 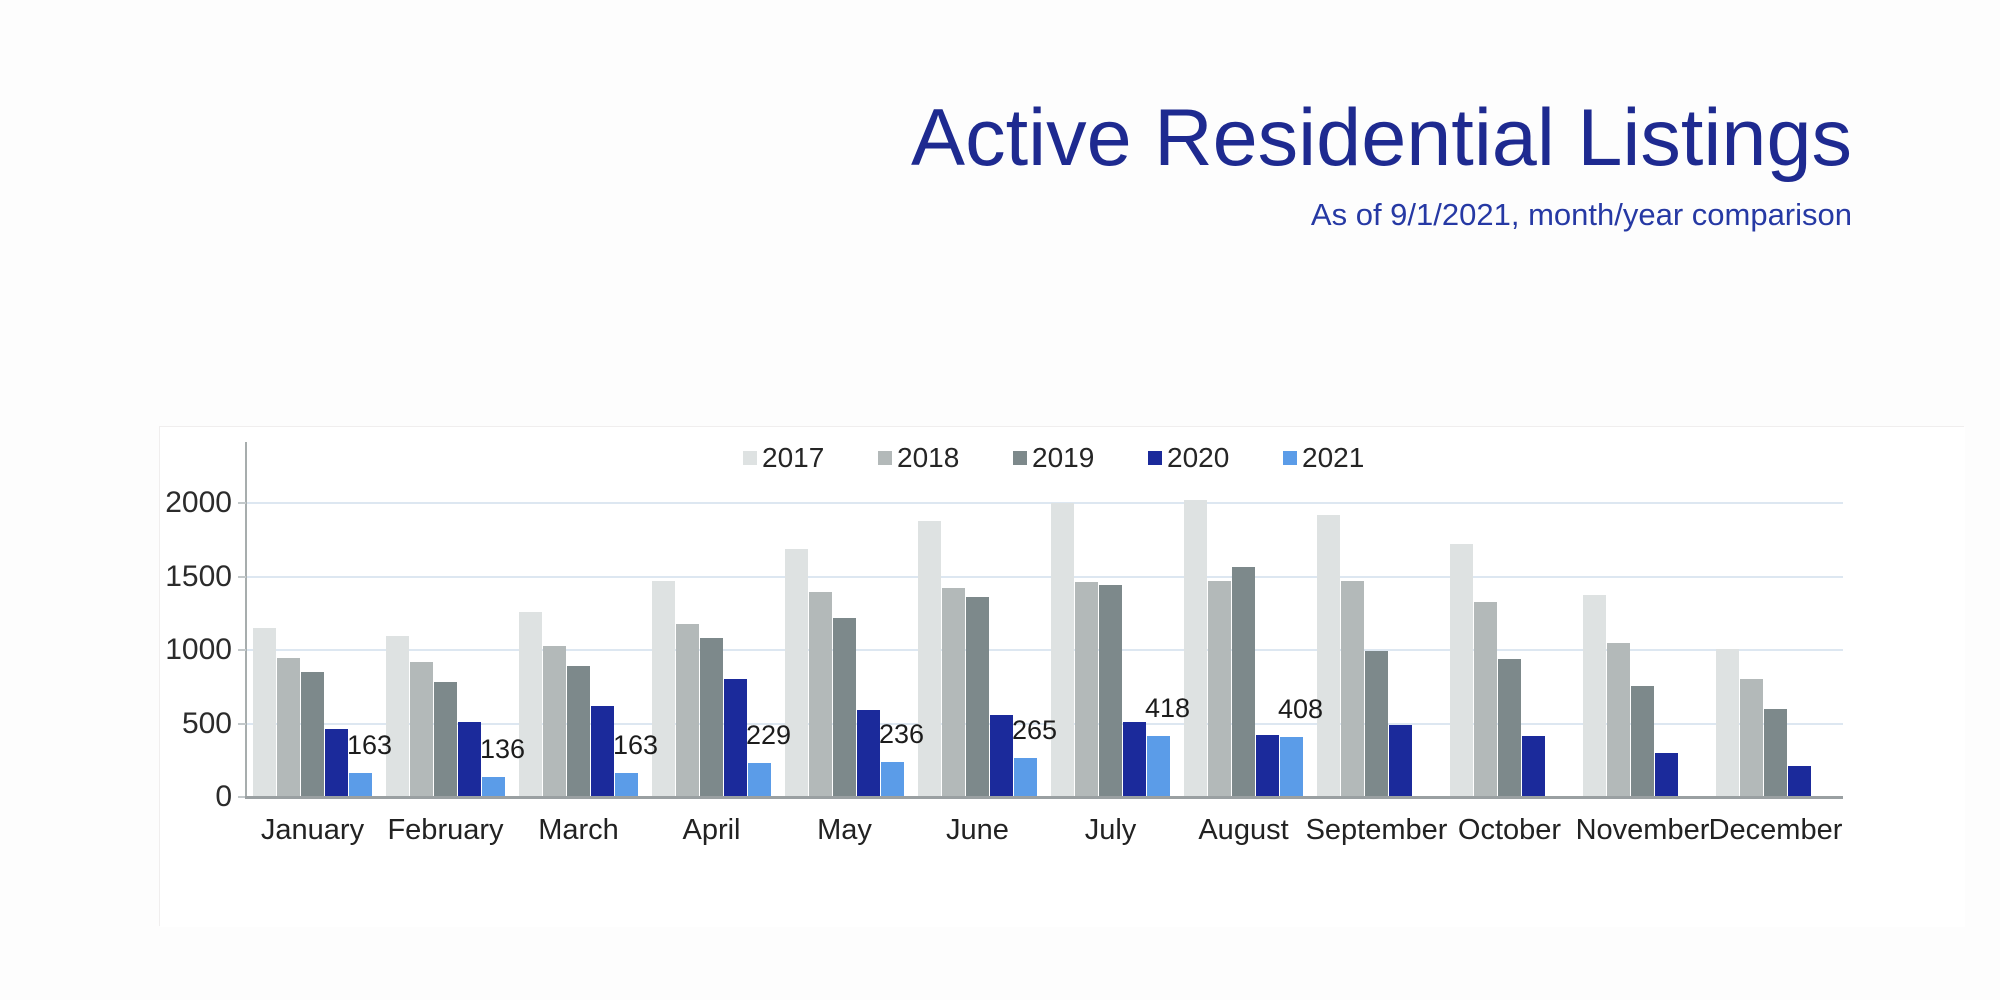 I want to click on bar-2019-february, so click(x=445, y=739).